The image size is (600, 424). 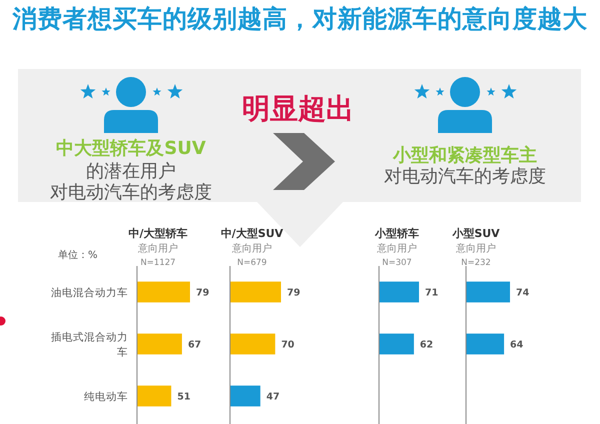 What do you see at coordinates (131, 148) in the screenshot?
I see `text: 中大型轿车及SUV` at bounding box center [131, 148].